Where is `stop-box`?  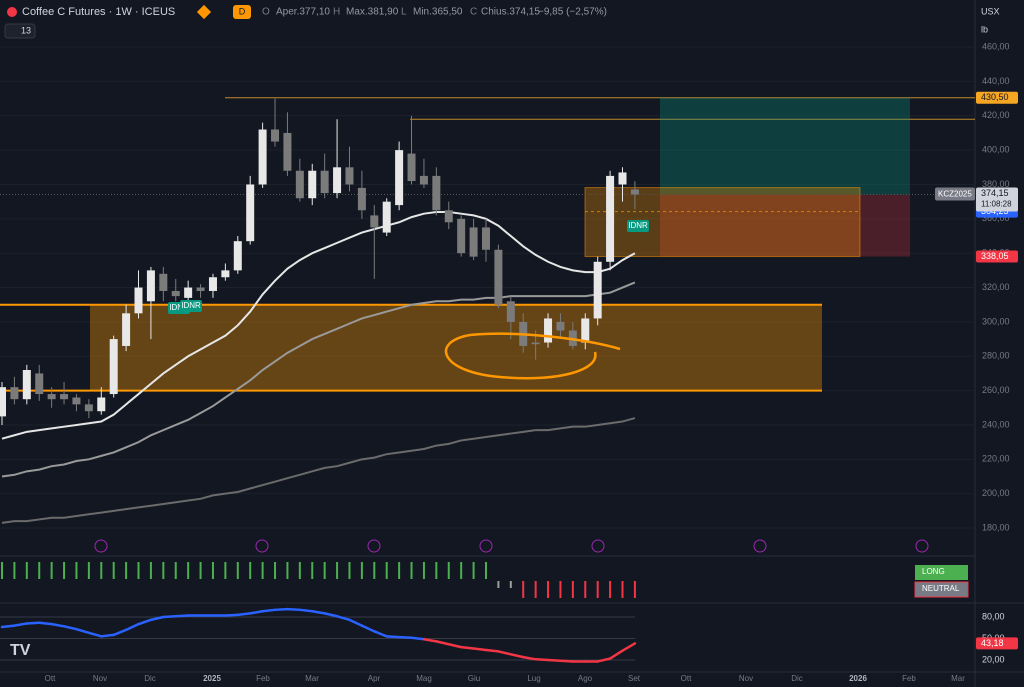 stop-box is located at coordinates (785, 225).